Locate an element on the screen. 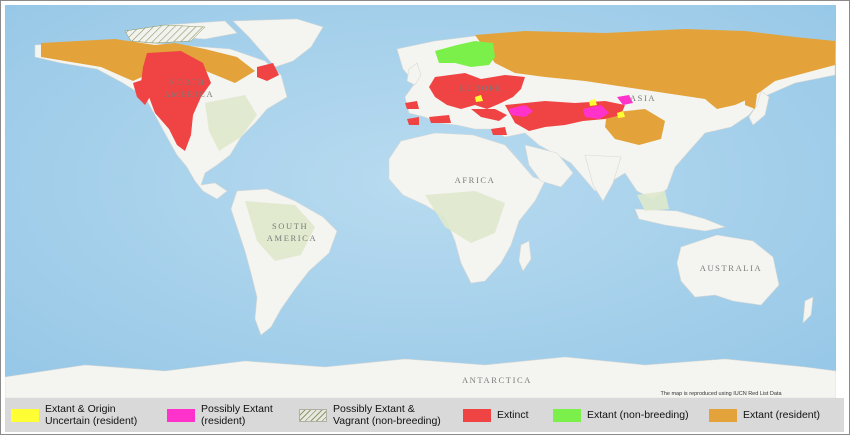  legend-item-origin-uncertain: Extant & Origin Uncertain (resident) is located at coordinates (74, 415).